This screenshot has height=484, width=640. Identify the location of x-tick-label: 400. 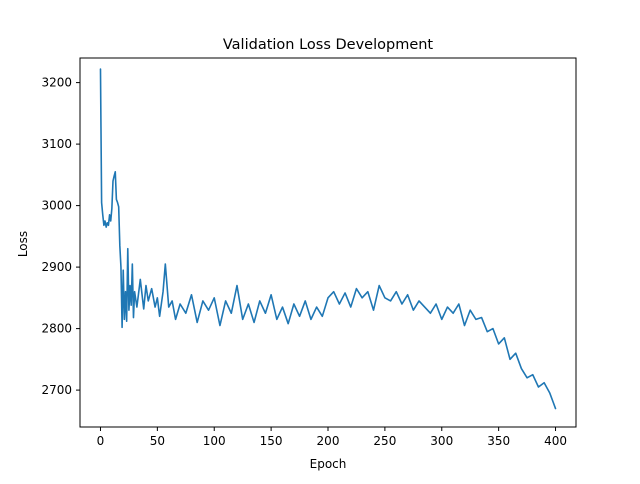
(555, 441).